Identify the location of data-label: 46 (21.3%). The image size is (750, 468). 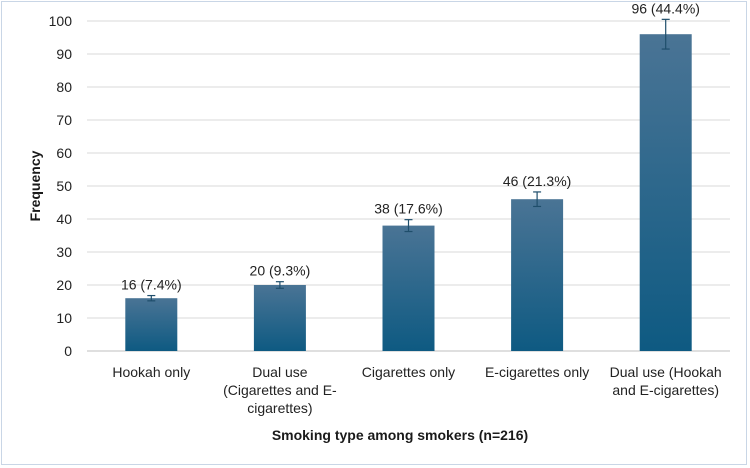
(537, 181).